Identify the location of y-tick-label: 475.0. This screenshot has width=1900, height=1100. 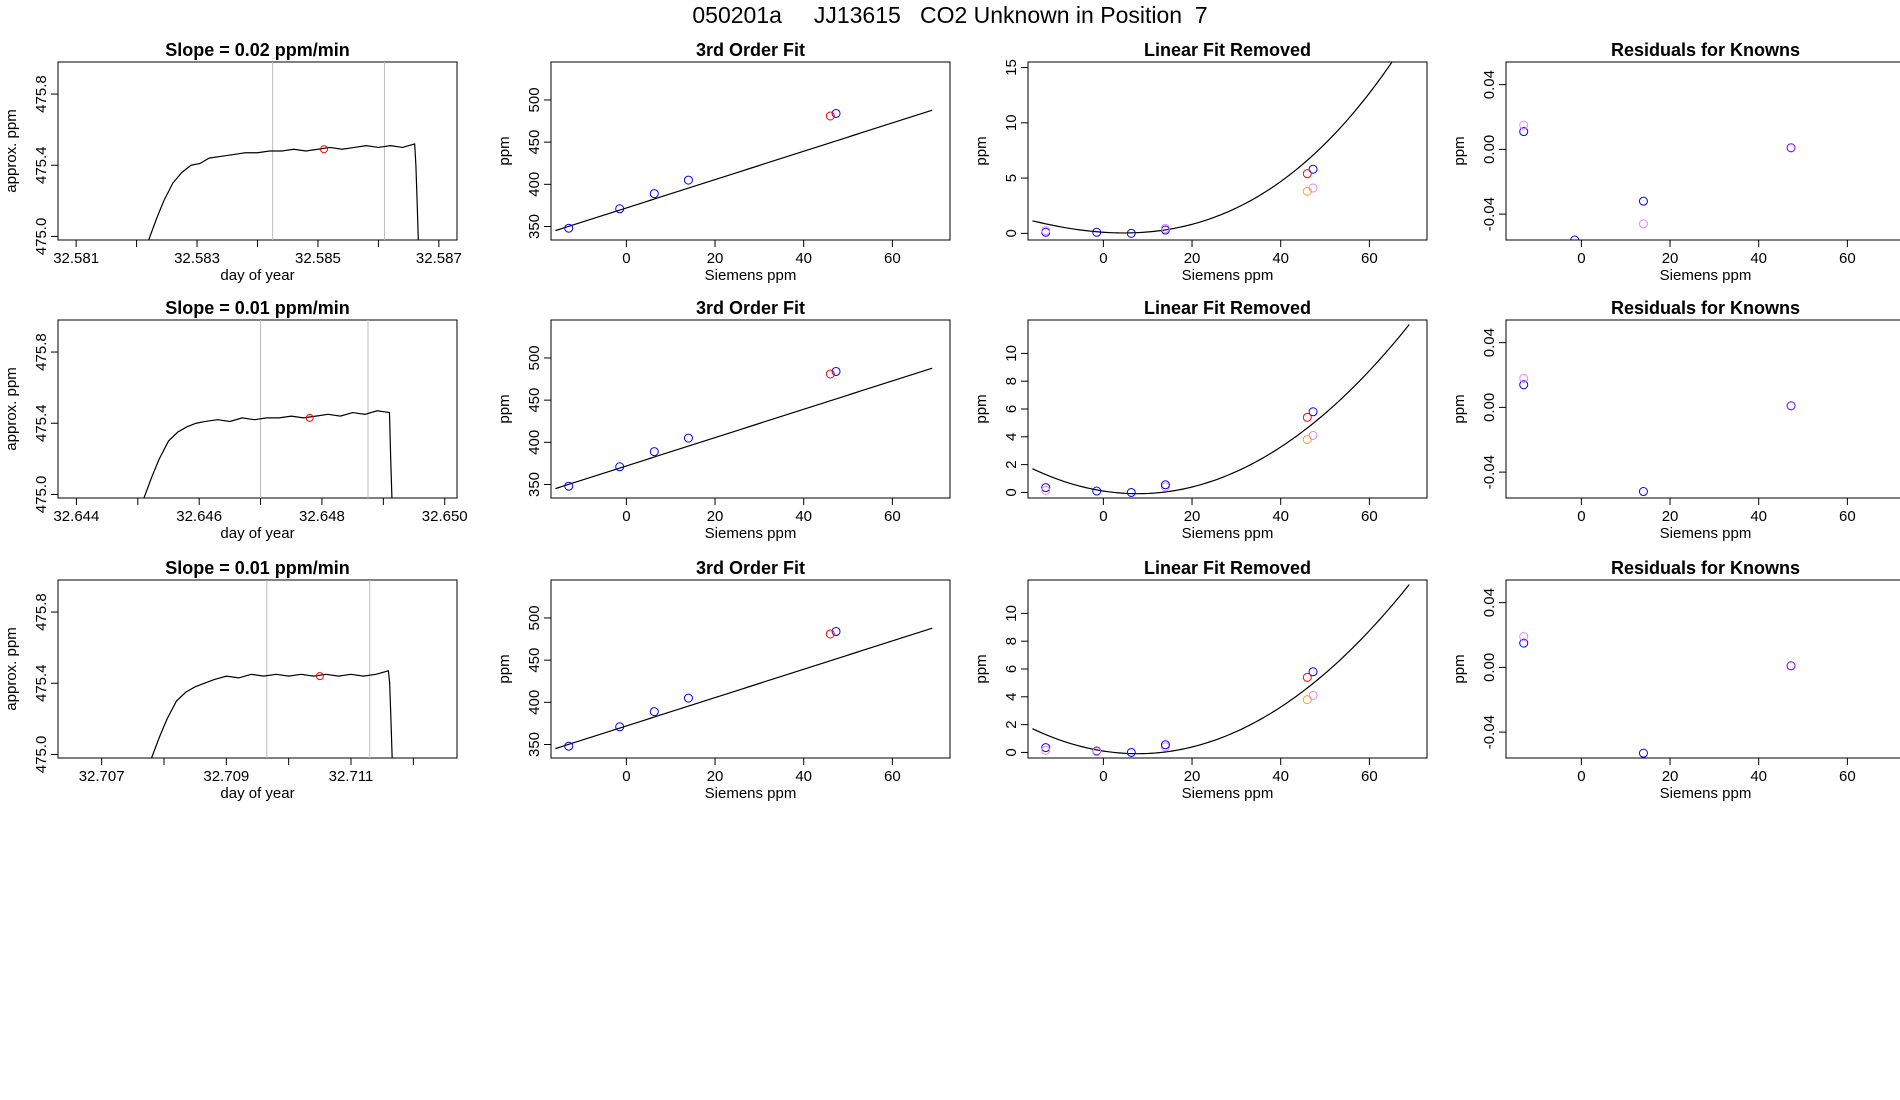
(41, 495).